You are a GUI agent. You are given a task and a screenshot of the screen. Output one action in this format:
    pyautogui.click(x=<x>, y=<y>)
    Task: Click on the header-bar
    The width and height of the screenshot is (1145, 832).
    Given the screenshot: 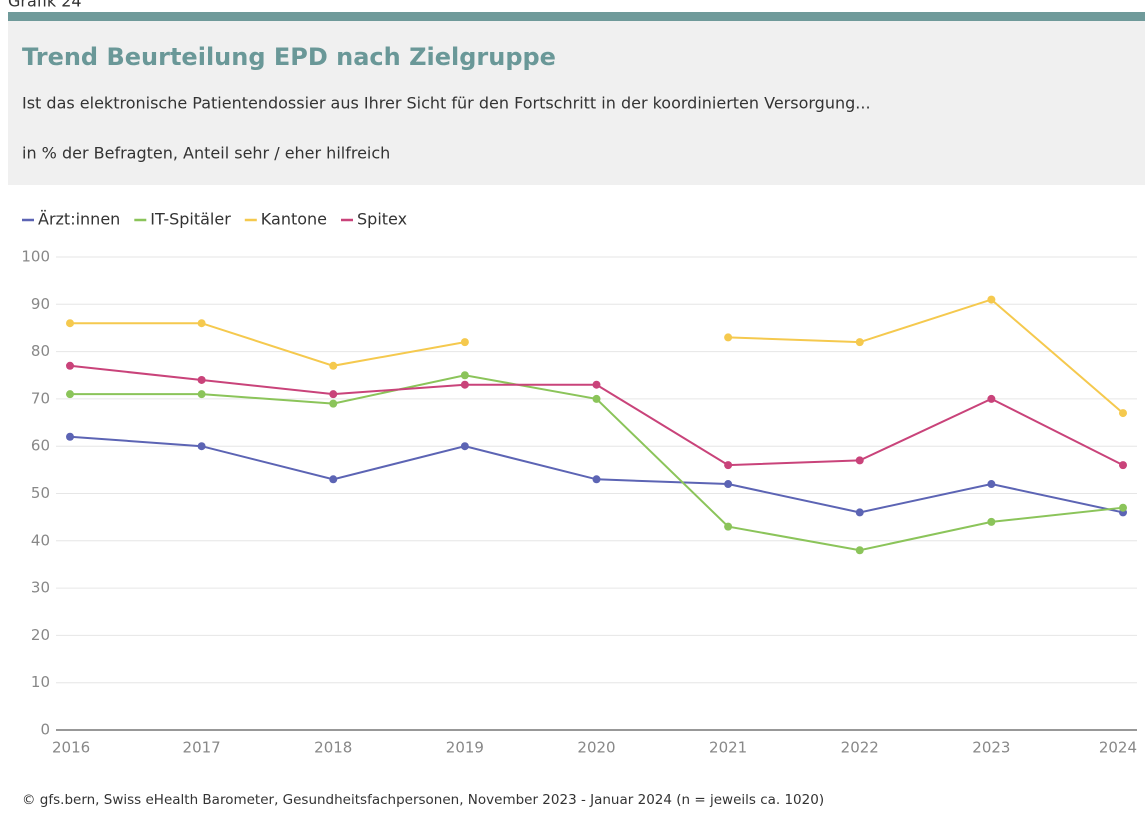 What is the action you would take?
    pyautogui.click(x=576, y=16)
    